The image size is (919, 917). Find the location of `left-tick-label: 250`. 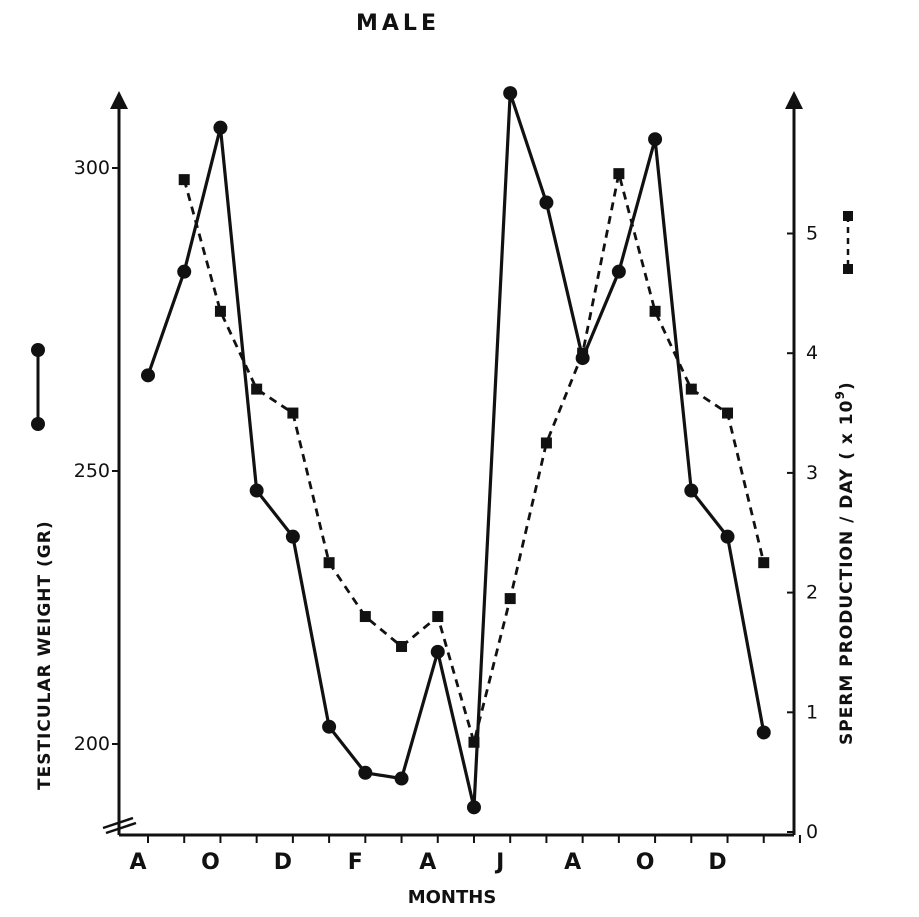

left-tick-label: 250 is located at coordinates (92, 471).